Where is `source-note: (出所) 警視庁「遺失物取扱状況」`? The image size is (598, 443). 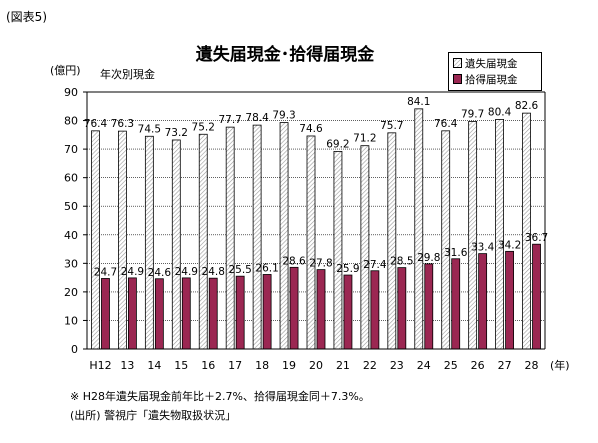 source-note: (出所) 警視庁「遺失物取扱状況」 is located at coordinates (153, 415).